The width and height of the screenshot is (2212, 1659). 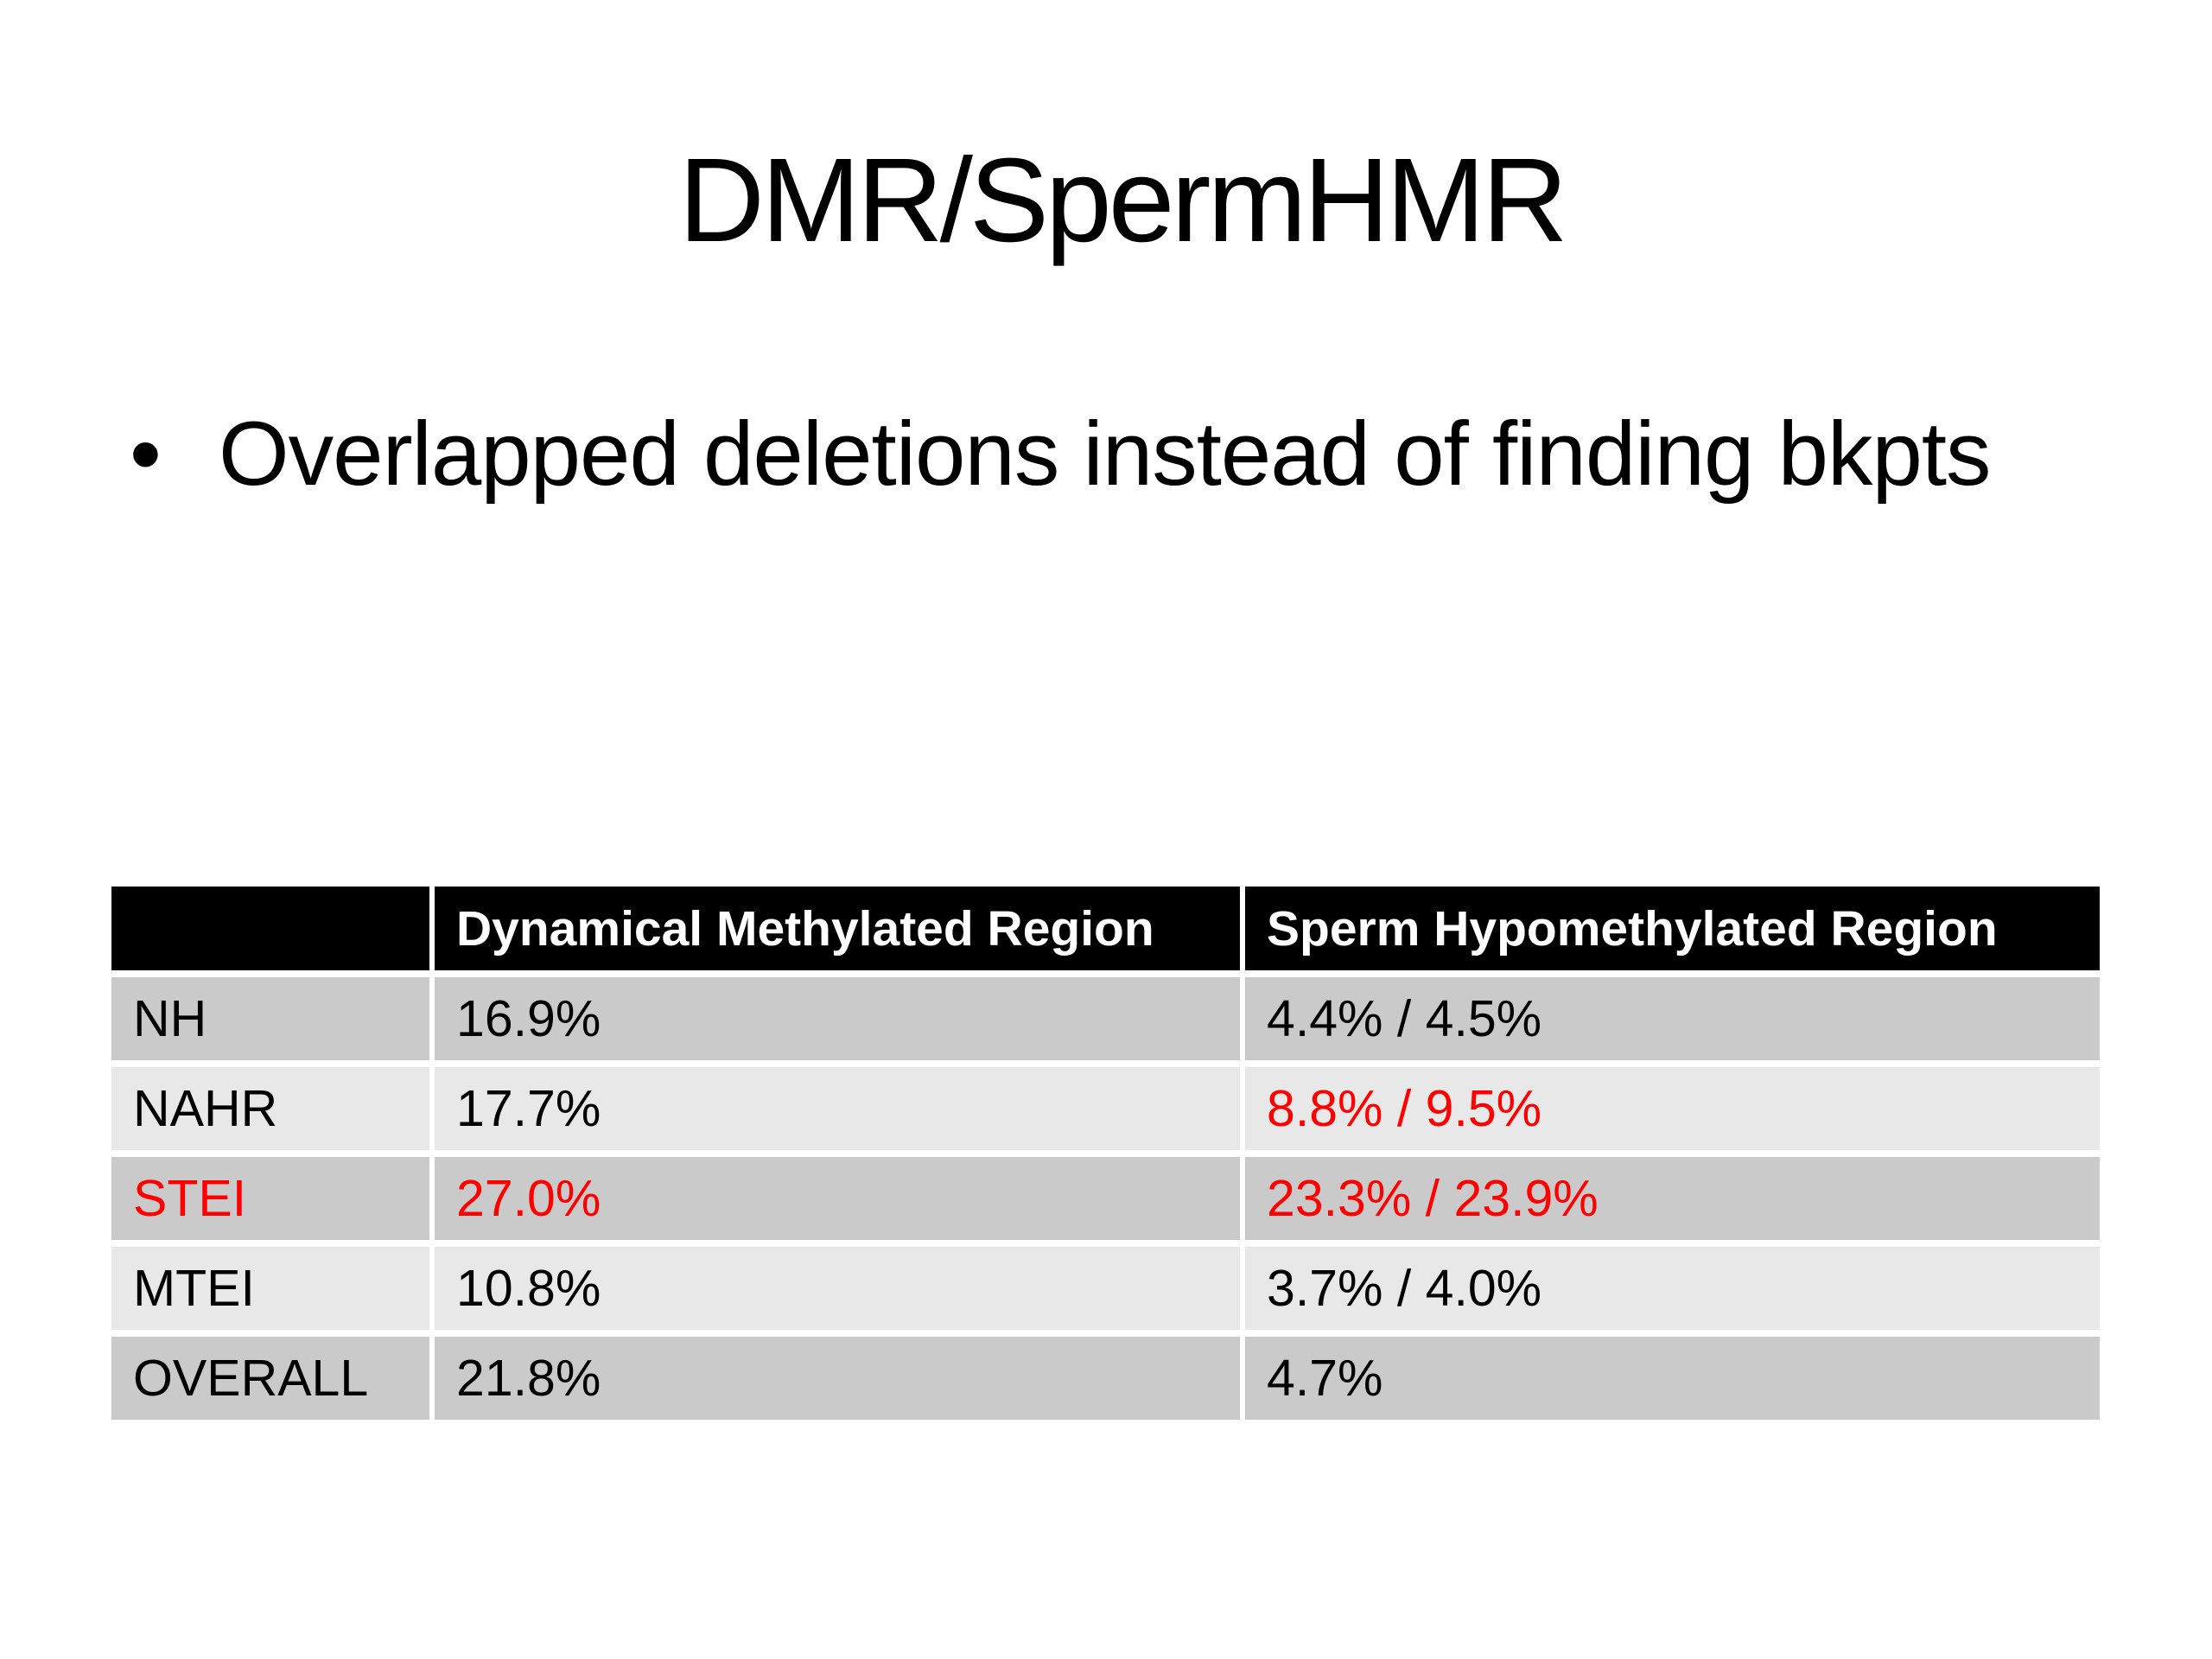 What do you see at coordinates (270, 1108) in the screenshot?
I see `row-label: NAHR` at bounding box center [270, 1108].